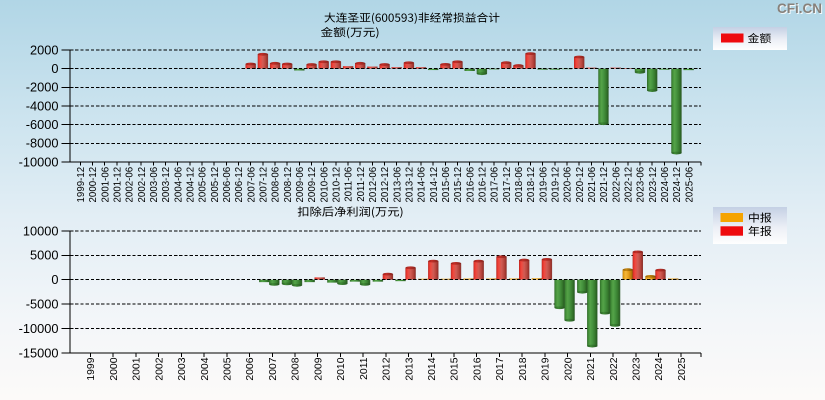 Image resolution: width=825 pixels, height=400 pixels. What do you see at coordinates (409, 185) in the screenshot?
I see `svg-text: 2013-12` at bounding box center [409, 185].